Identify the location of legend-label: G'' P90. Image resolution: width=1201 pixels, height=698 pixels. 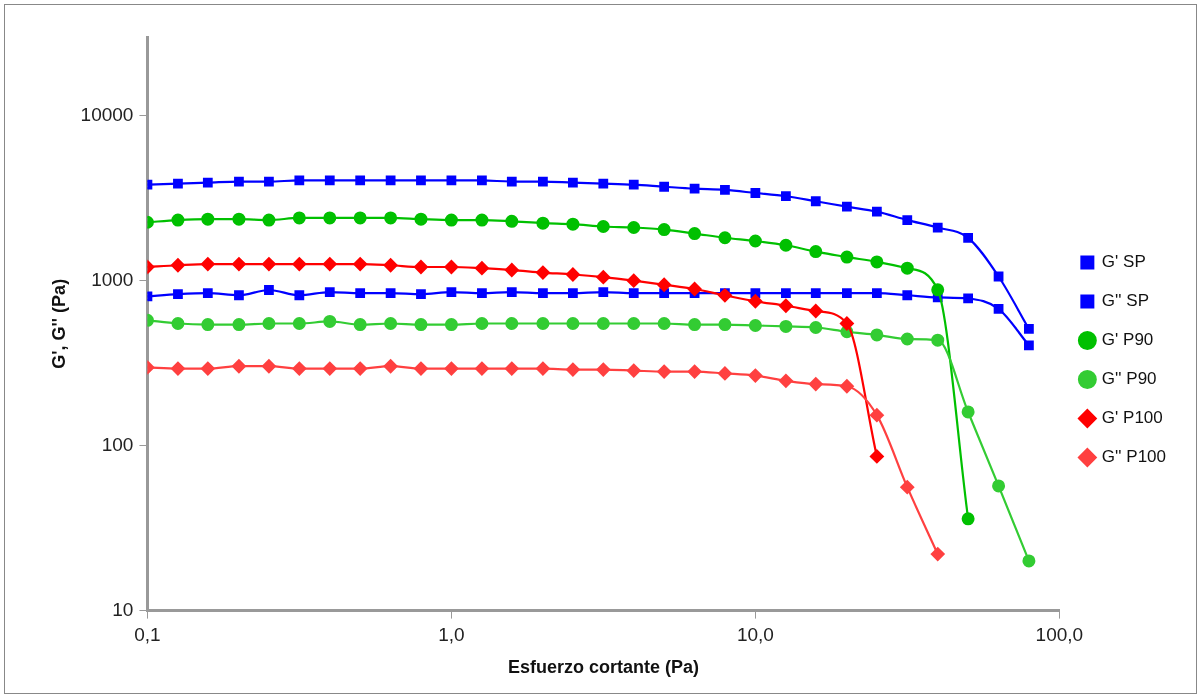
(1129, 379).